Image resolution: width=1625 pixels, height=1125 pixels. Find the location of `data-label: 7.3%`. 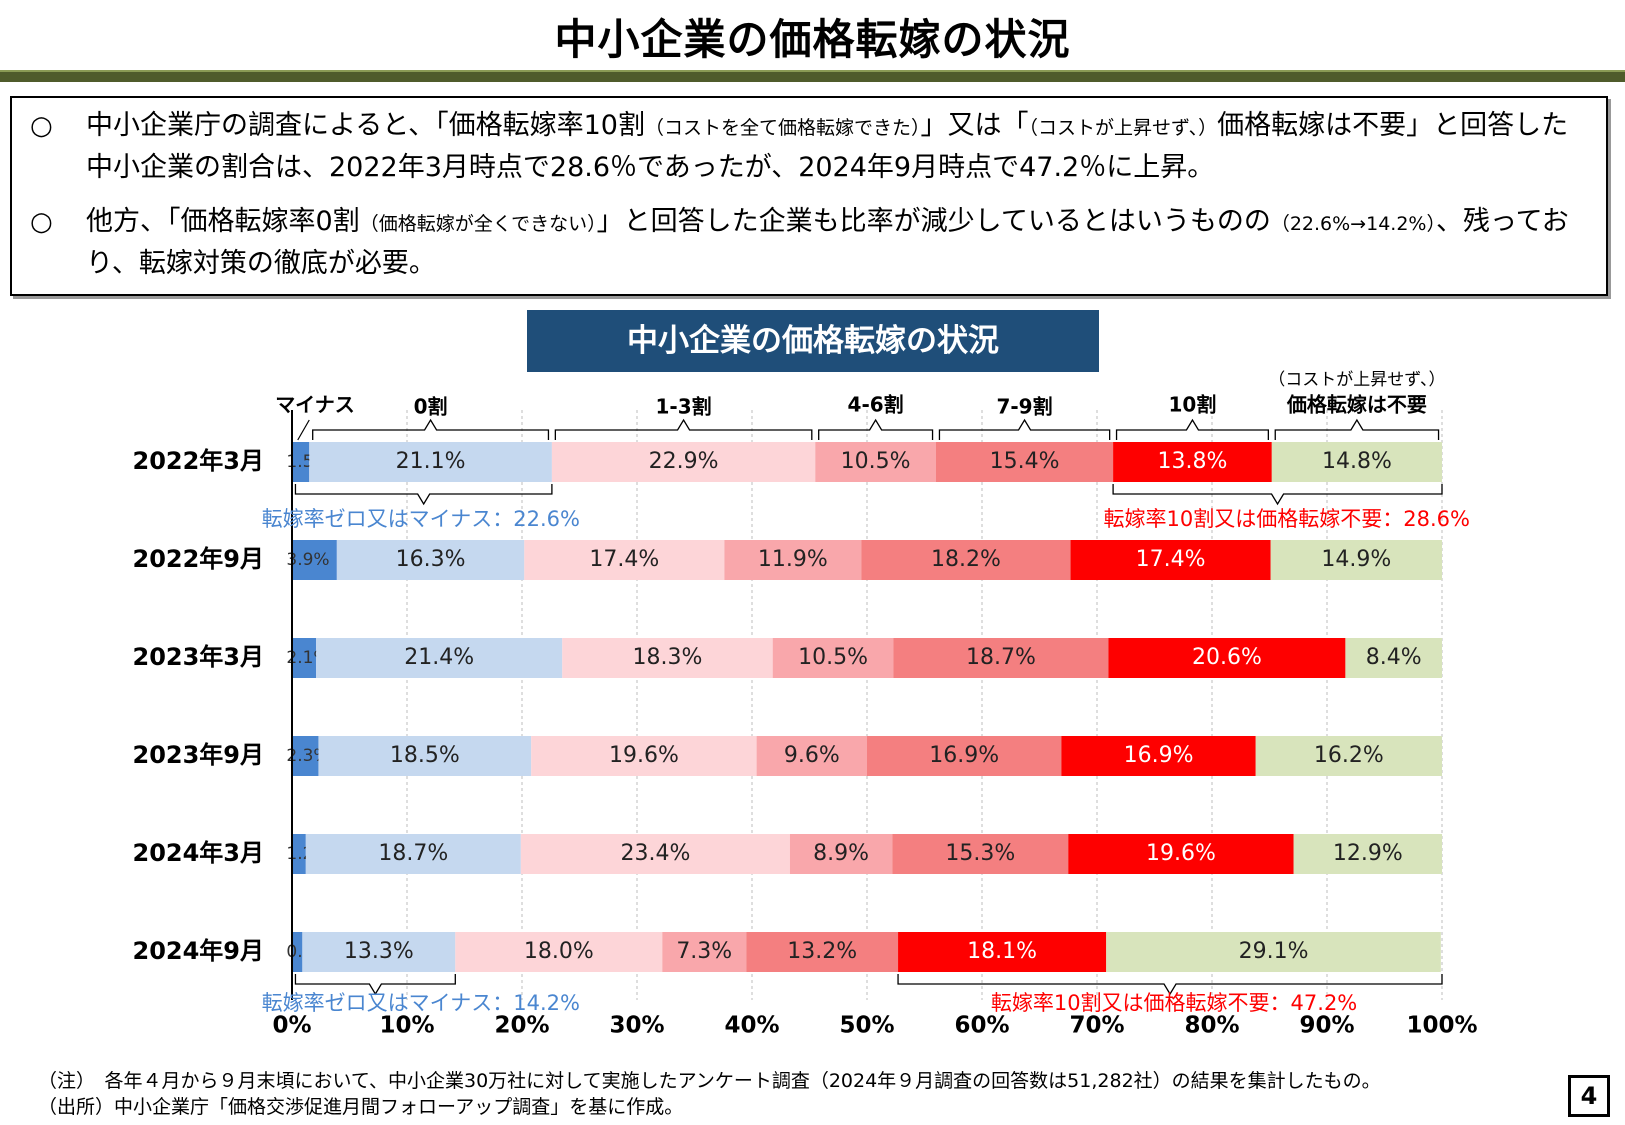

data-label: 7.3% is located at coordinates (704, 951).